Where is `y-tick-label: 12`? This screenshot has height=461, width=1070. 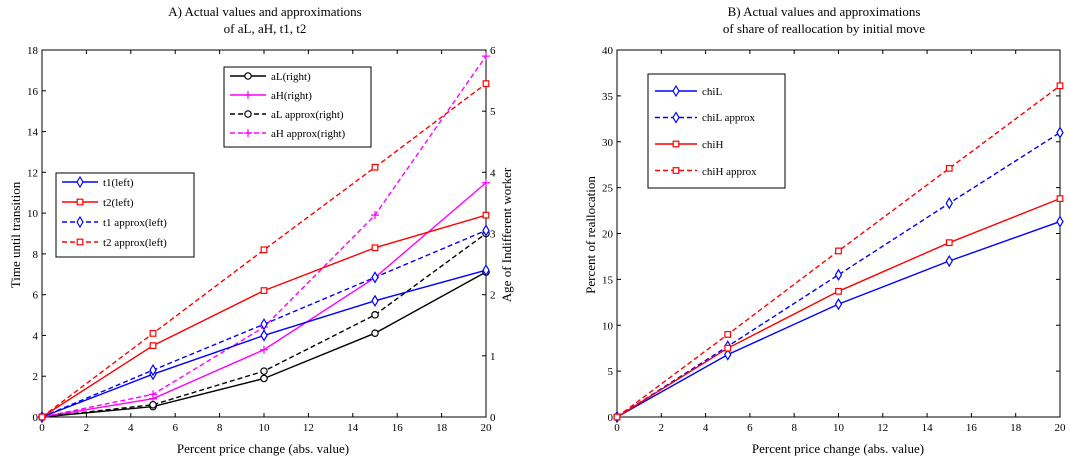
y-tick-label: 12 is located at coordinates (32, 173).